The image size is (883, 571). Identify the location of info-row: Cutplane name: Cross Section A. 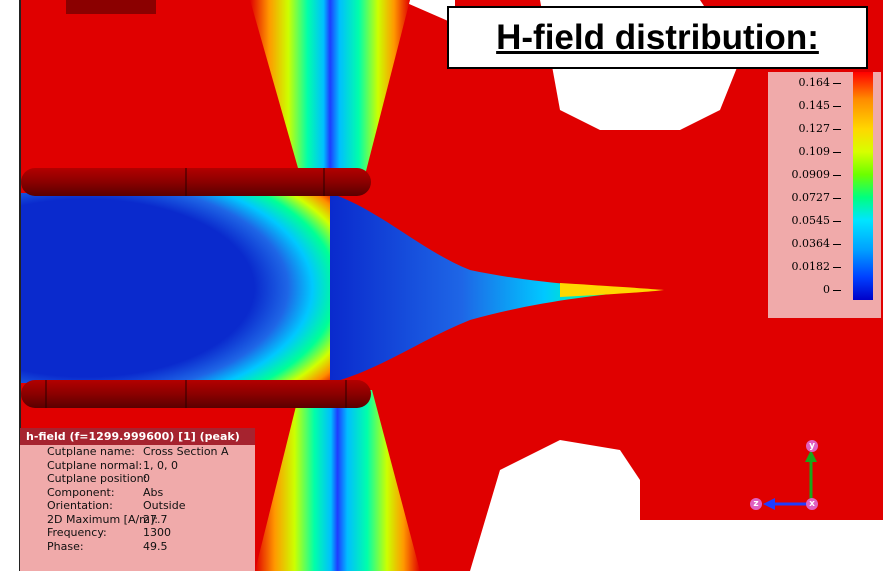
(138, 451).